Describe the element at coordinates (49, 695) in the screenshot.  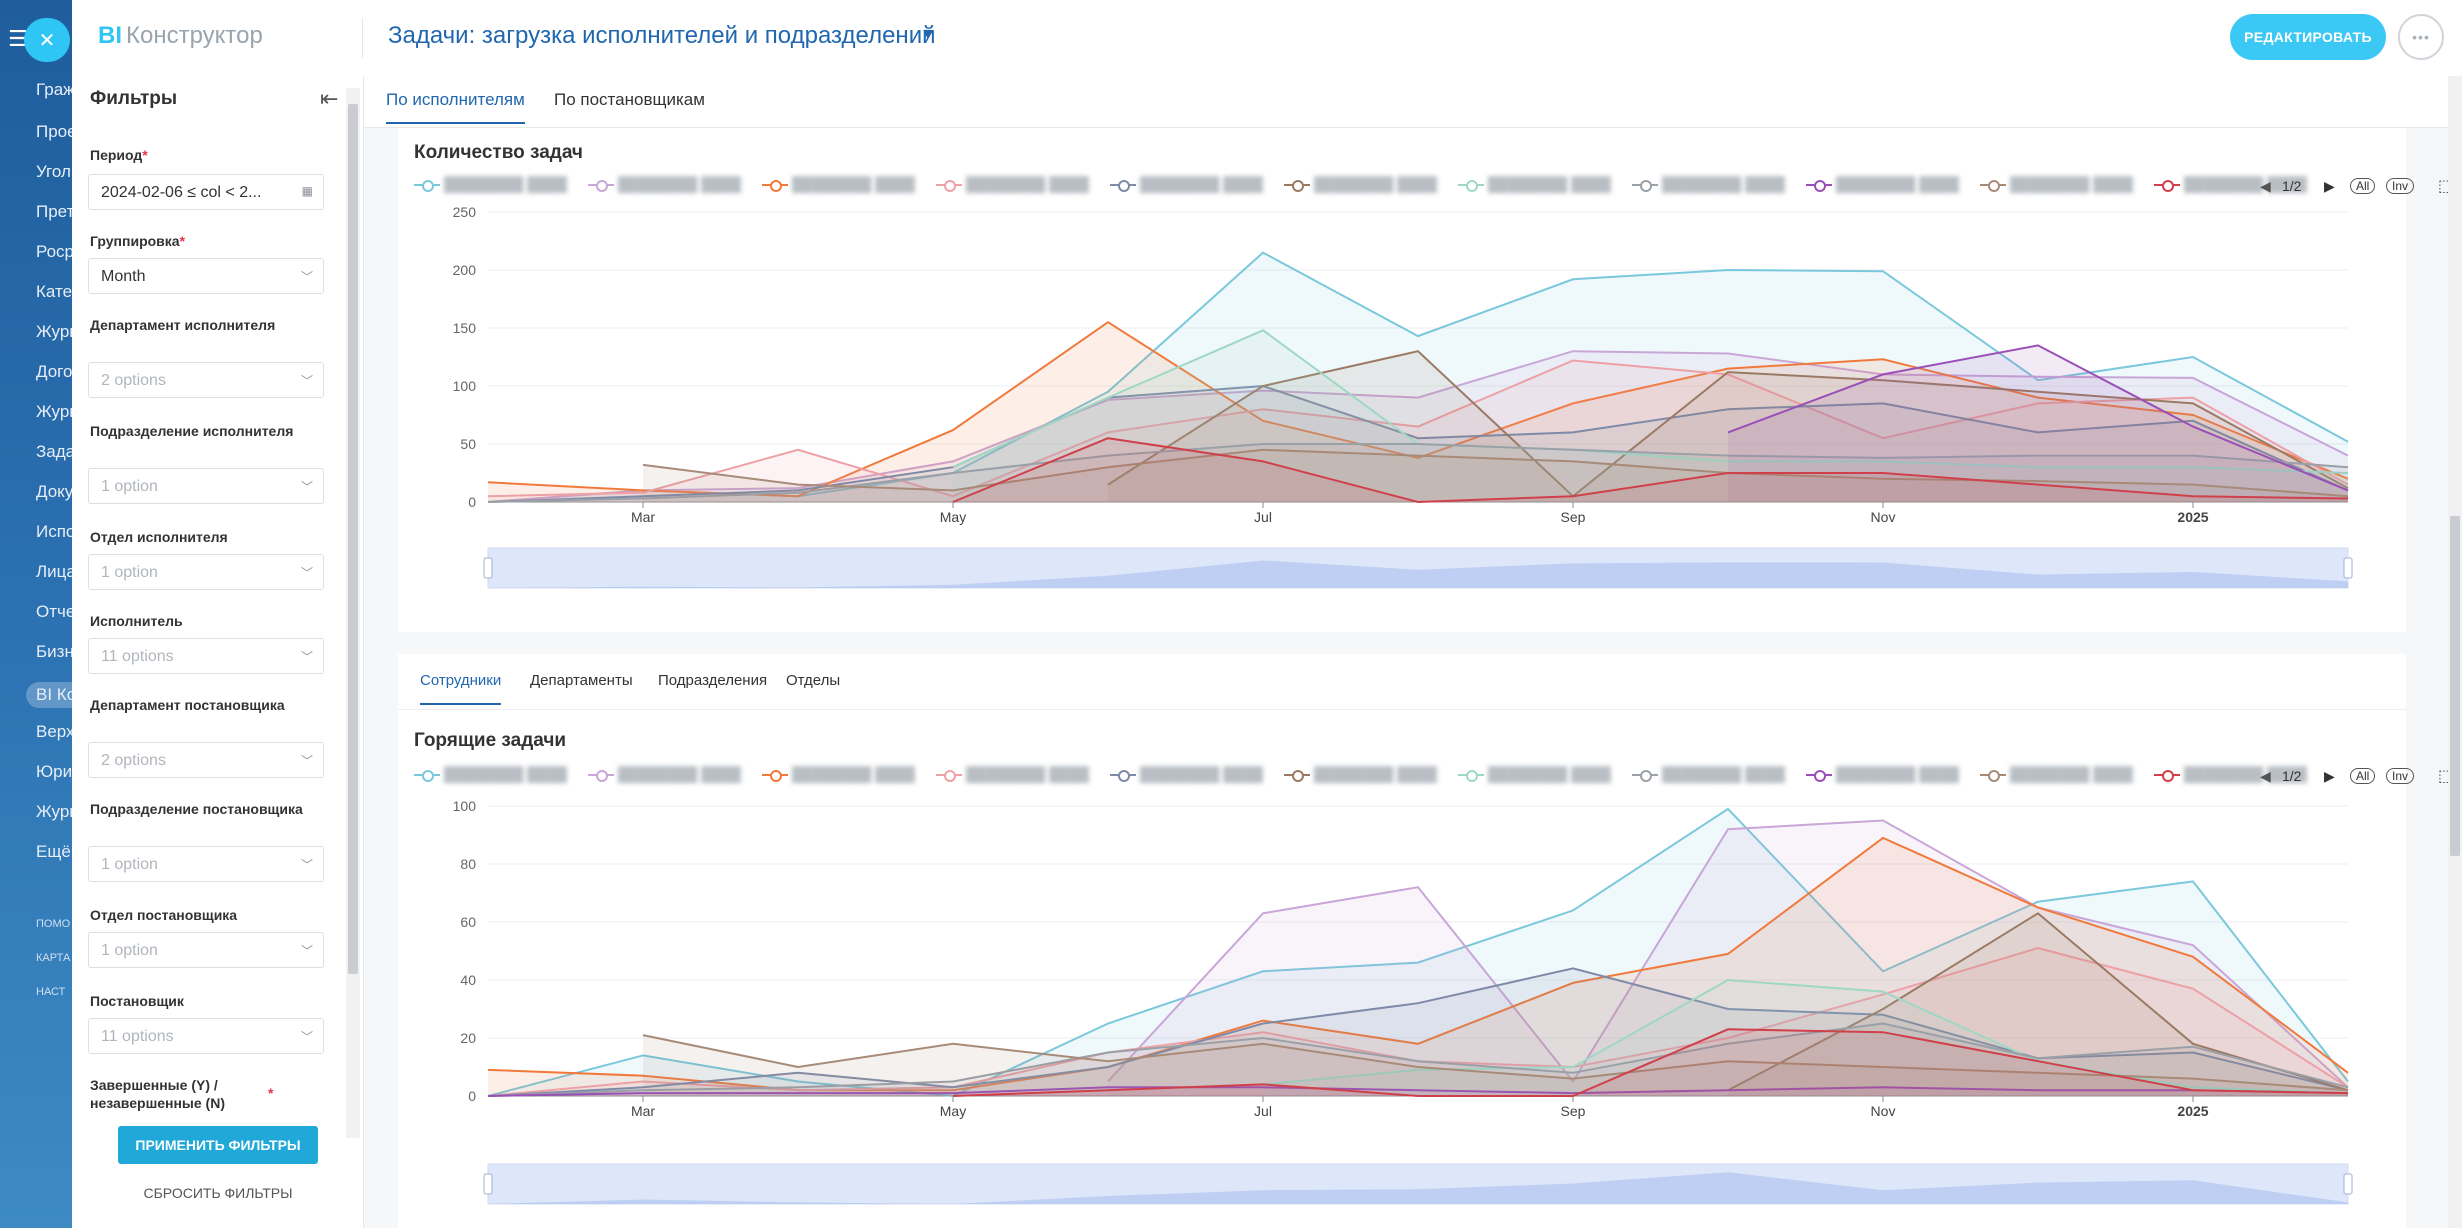
I see `nav-item: BI Ко` at that location.